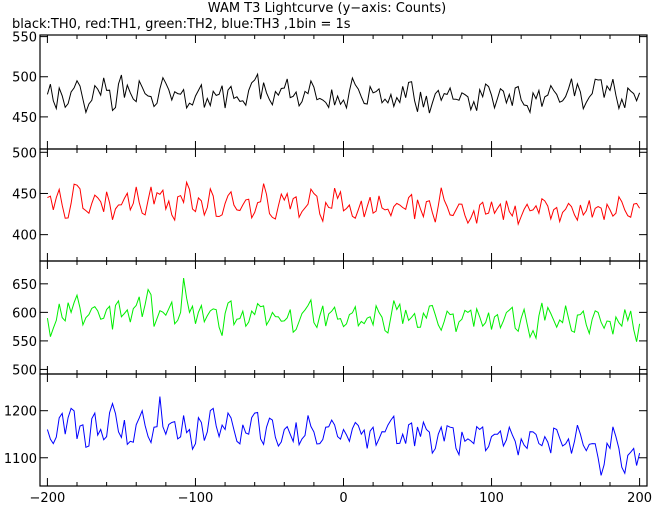 The image size is (654, 505). I want to click on x-tick-label: 100, so click(491, 498).